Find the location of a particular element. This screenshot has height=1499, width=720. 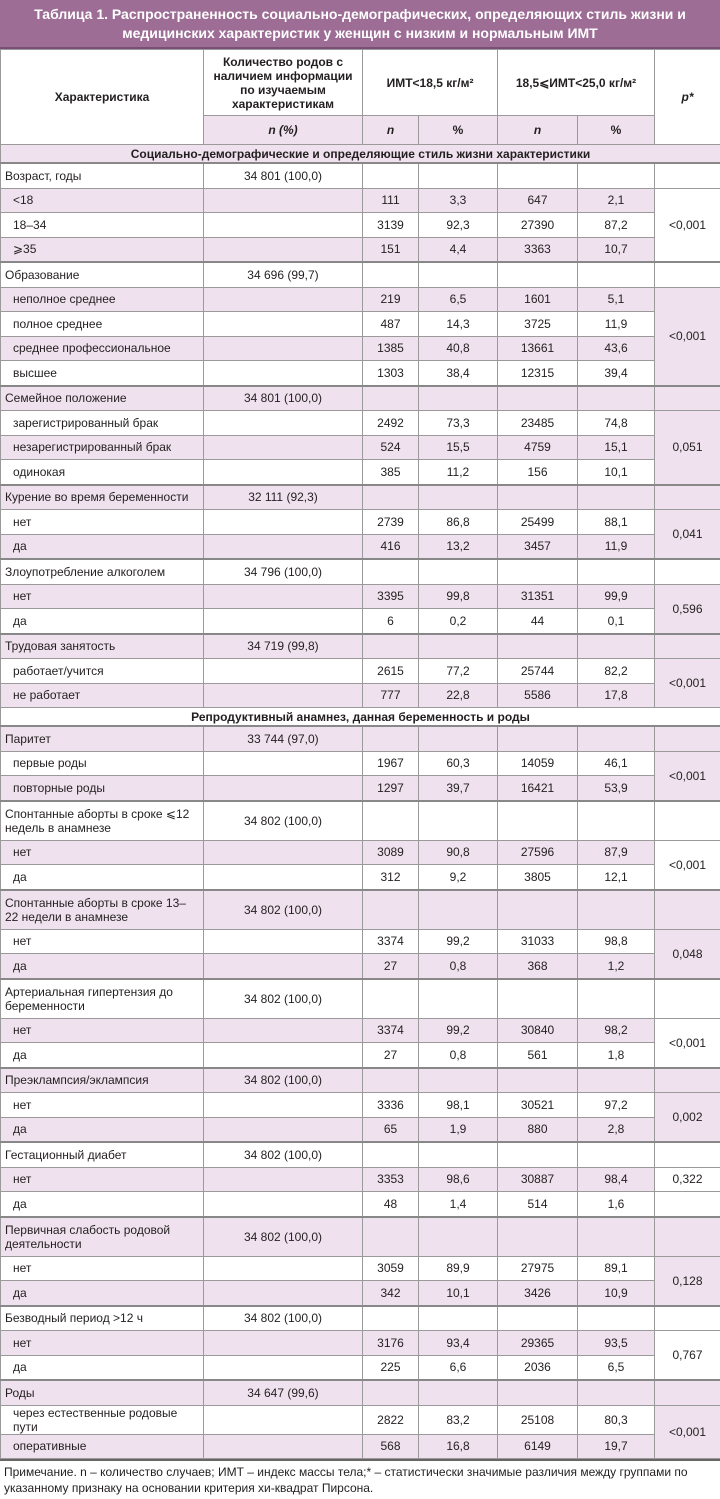

cell-n1: 487 is located at coordinates (391, 324).